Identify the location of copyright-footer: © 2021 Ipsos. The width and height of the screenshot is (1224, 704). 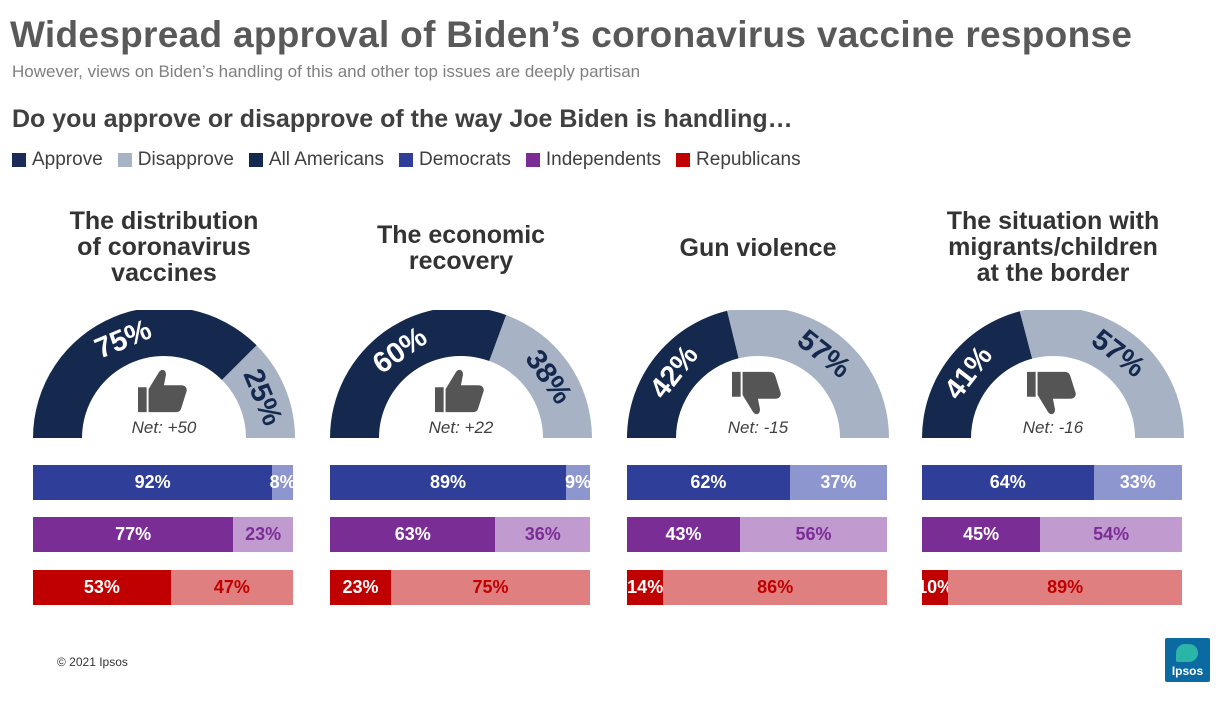
(92, 662).